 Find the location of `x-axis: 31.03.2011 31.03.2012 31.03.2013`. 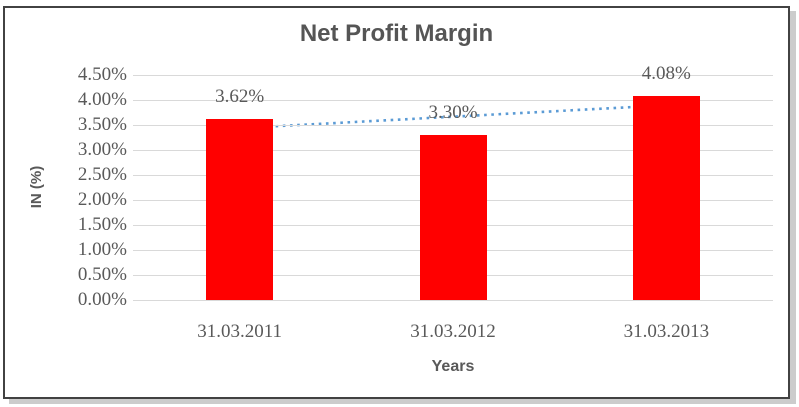

x-axis: 31.03.2011 31.03.2012 31.03.2013 is located at coordinates (453, 332).